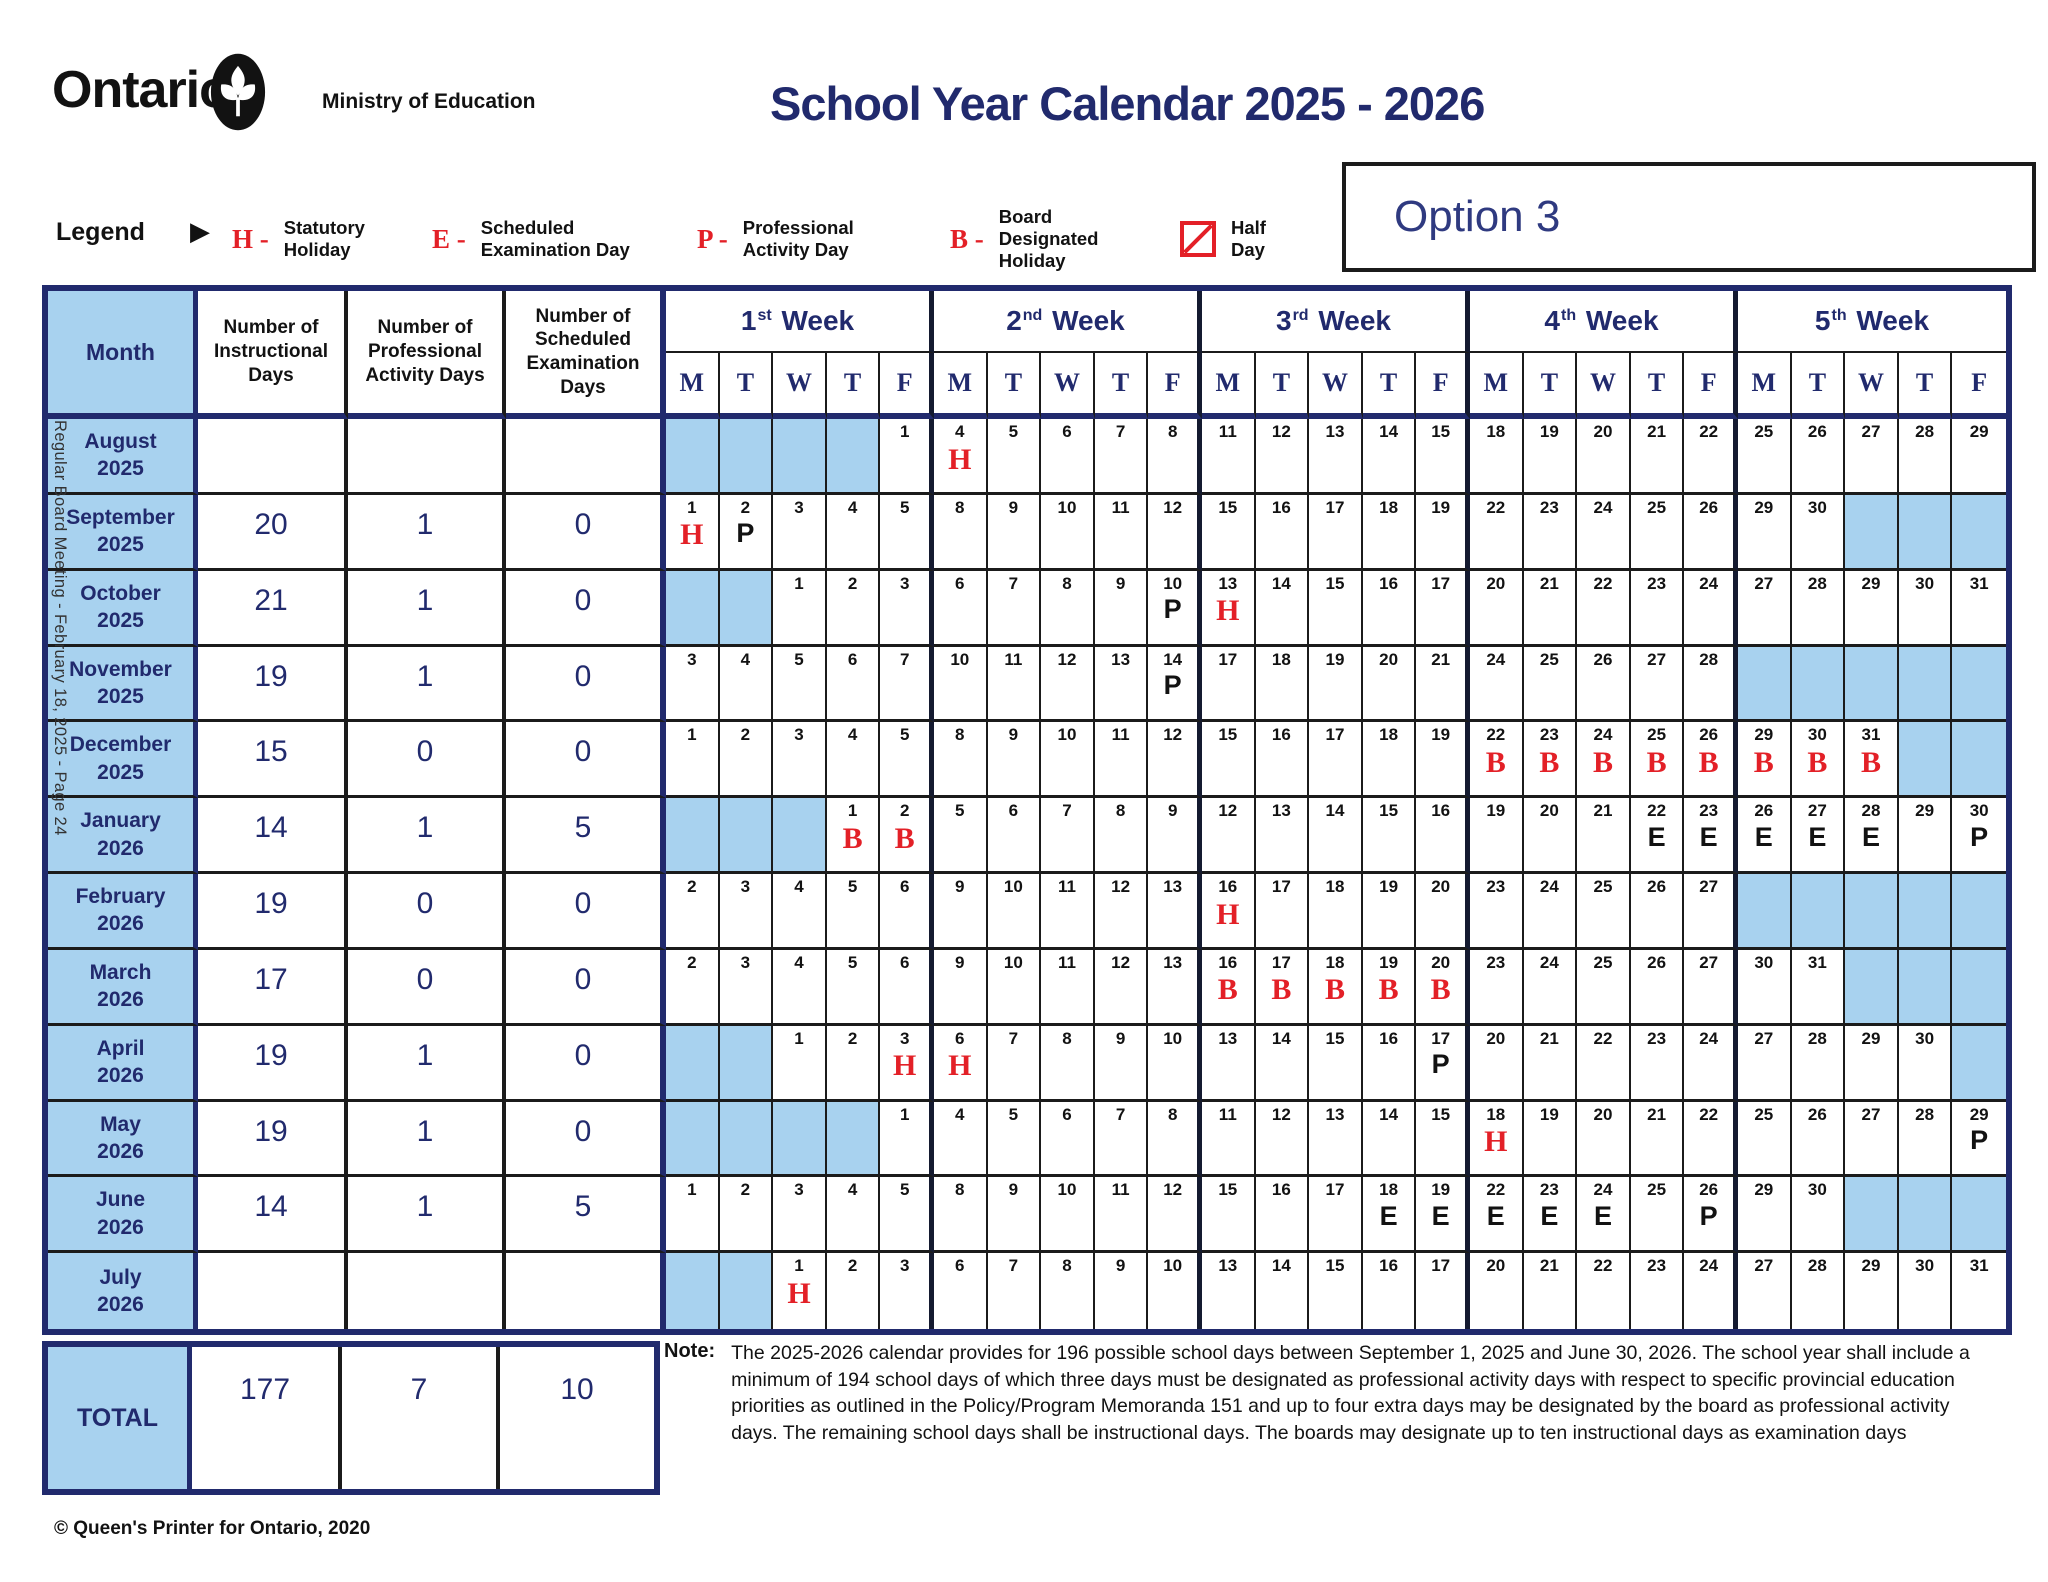 The height and width of the screenshot is (1582, 2048). Describe the element at coordinates (120, 1200) in the screenshot. I see `month-name: June` at that location.